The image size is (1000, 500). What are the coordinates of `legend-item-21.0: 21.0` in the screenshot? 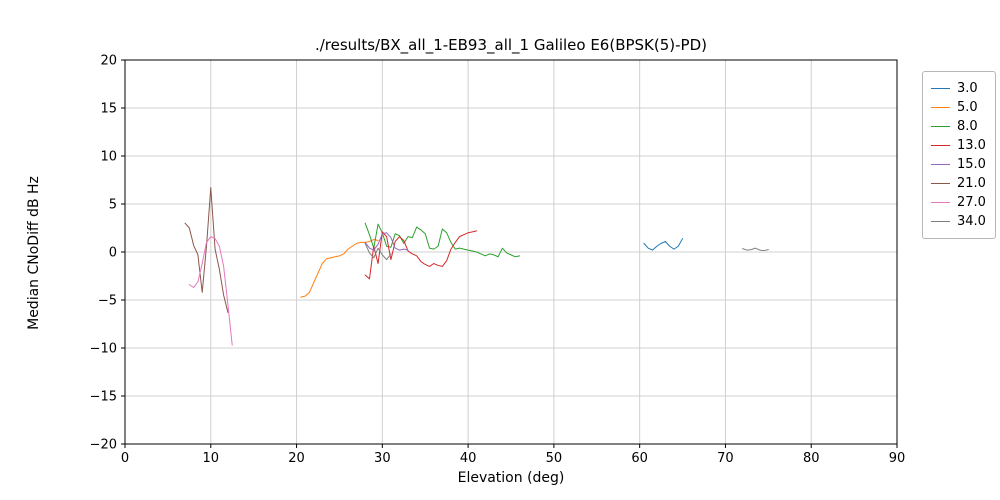 It's located at (958, 183).